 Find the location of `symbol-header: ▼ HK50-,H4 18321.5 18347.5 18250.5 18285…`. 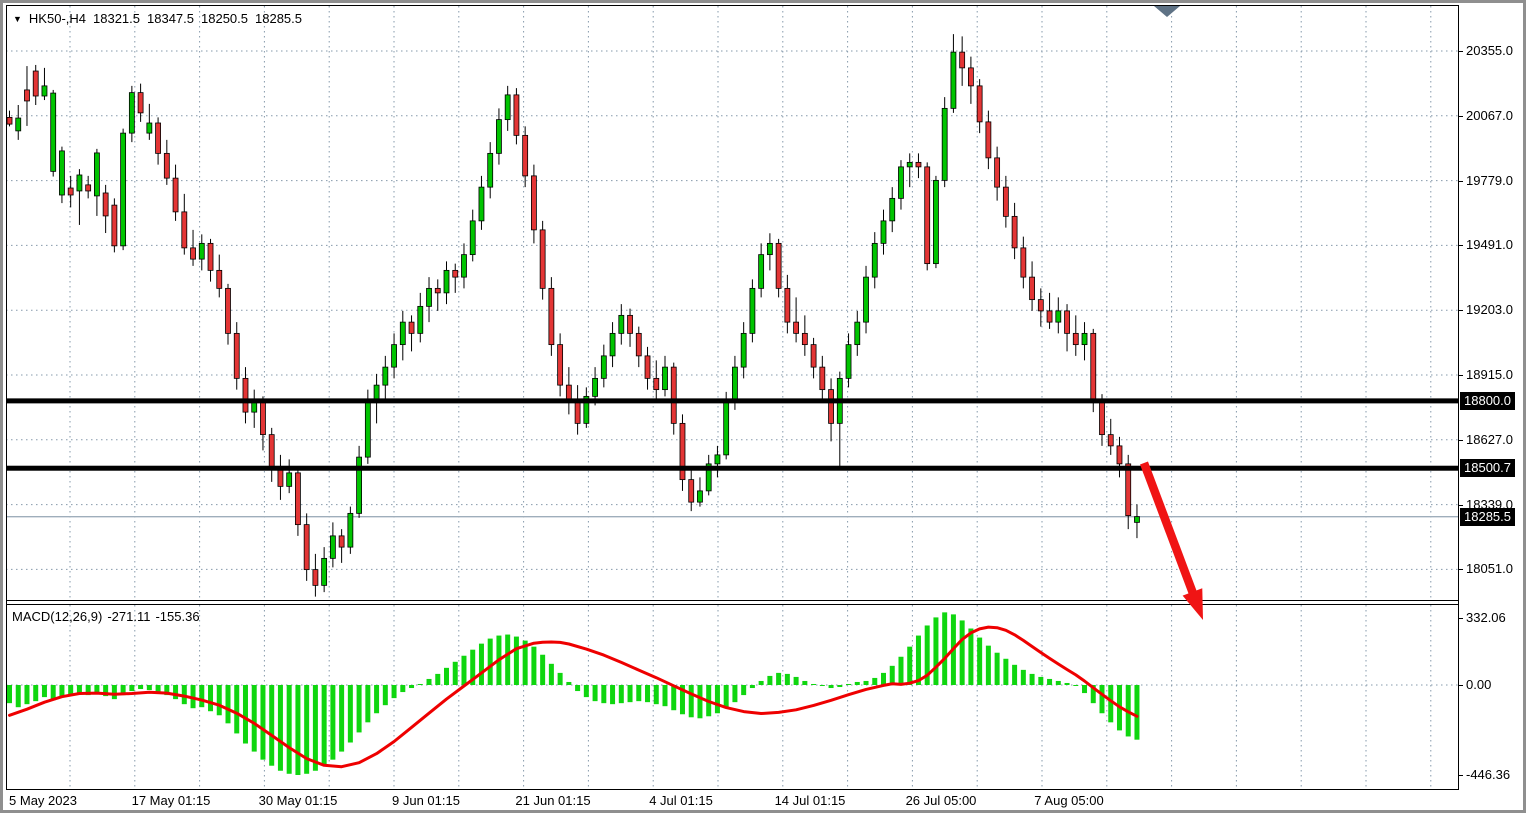

symbol-header: ▼ HK50-,H4 18321.5 18347.5 18250.5 18285… is located at coordinates (157, 18).